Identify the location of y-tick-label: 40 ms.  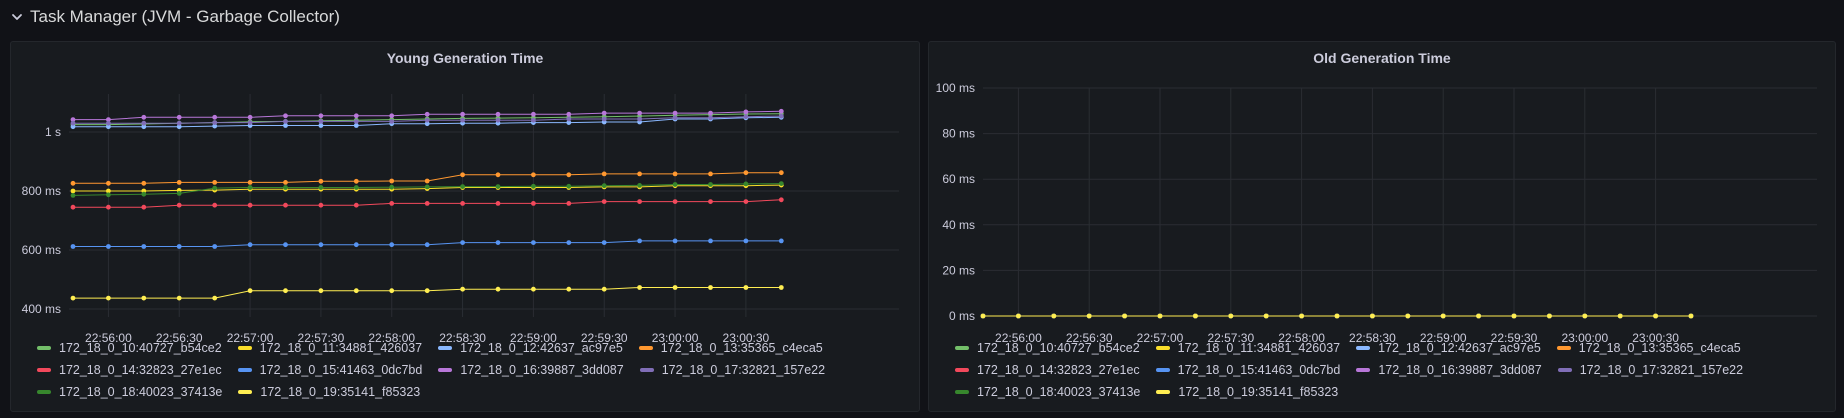
(958, 225).